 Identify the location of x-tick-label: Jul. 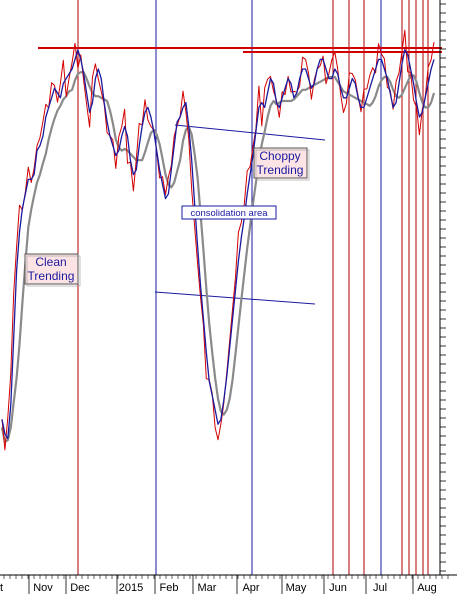
(380, 588).